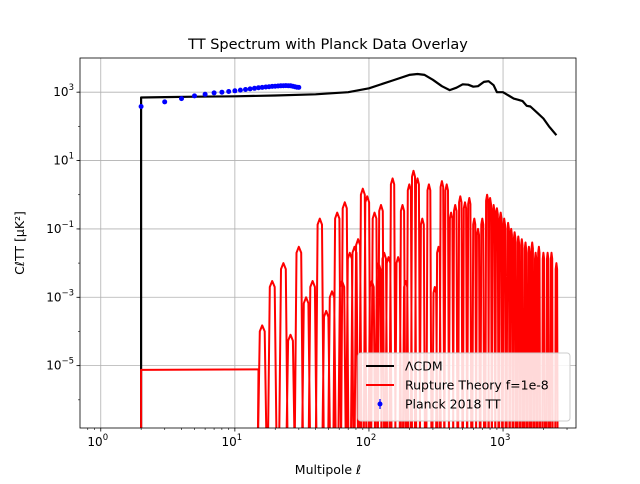 Image resolution: width=640 pixels, height=484 pixels. Describe the element at coordinates (63, 91) in the screenshot. I see `y-tick-label: 10³` at that location.